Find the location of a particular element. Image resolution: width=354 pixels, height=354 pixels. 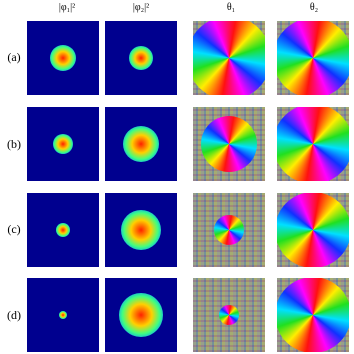

row-label: (b) is located at coordinates (14, 144).